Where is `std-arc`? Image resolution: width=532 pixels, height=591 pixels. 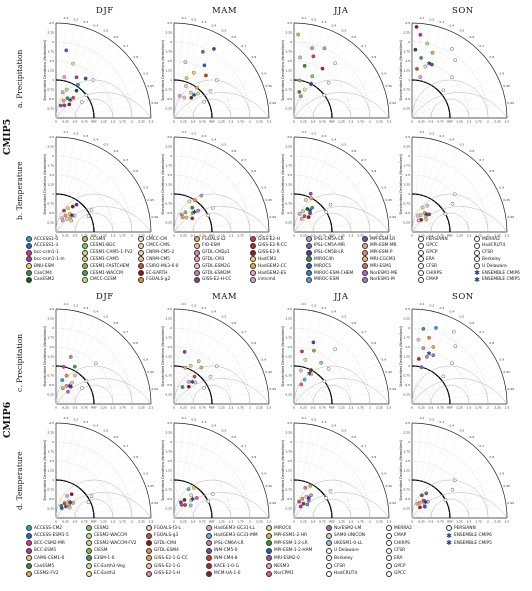 std-arc is located at coordinates (202, 203).